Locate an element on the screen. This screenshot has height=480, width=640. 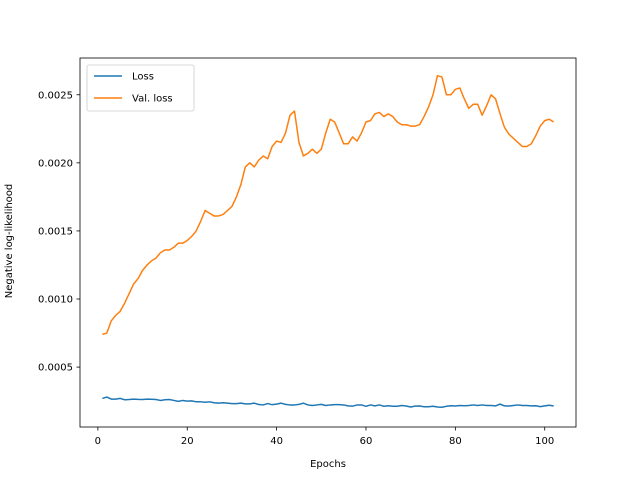
legend-label: Loss is located at coordinates (143, 77).